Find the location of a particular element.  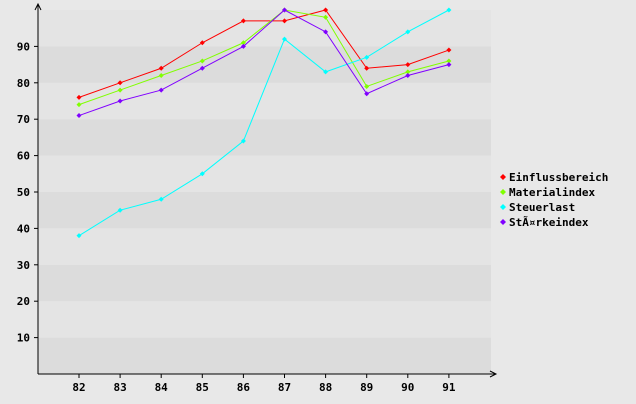

x-tick-label: 82 is located at coordinates (78, 387).